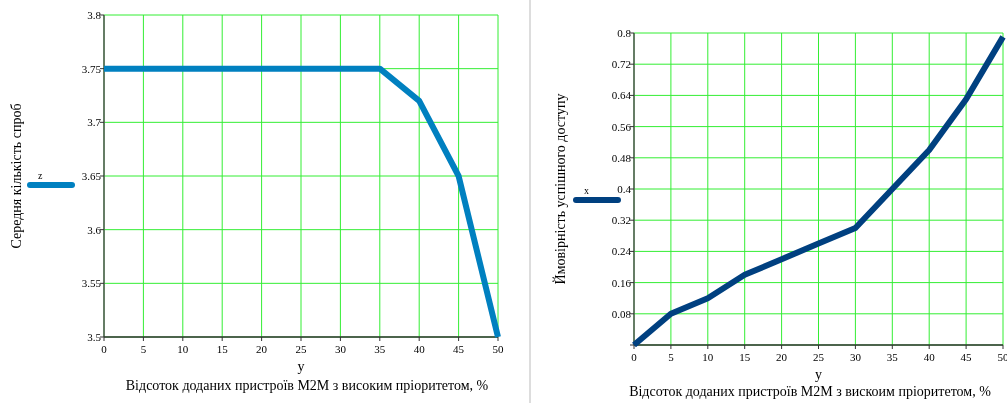 This screenshot has width=1007, height=403. Describe the element at coordinates (498, 349) in the screenshot. I see `x-tick-label: 50` at that location.